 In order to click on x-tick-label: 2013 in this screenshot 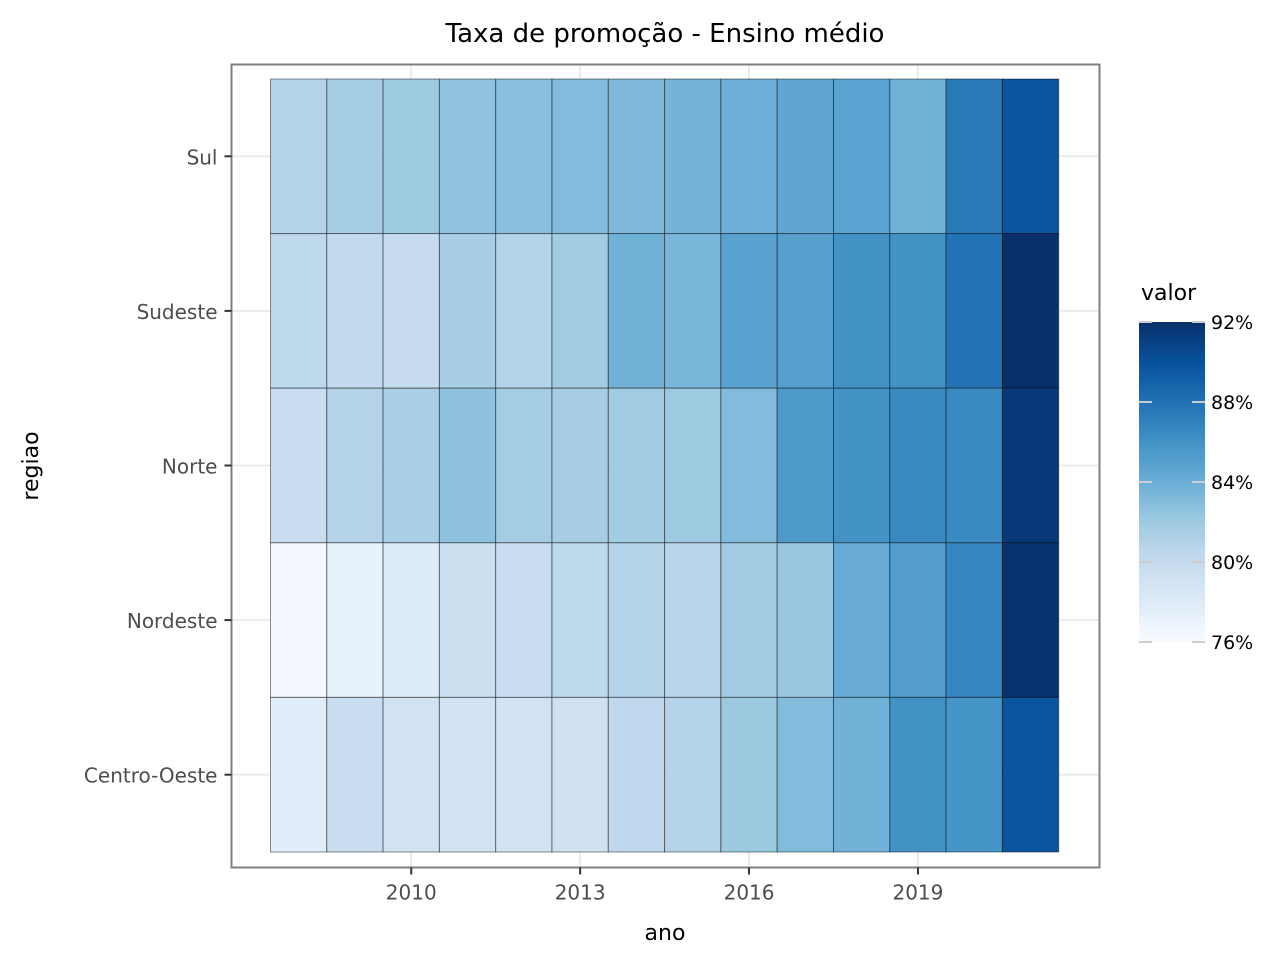, I will do `click(580, 893)`.